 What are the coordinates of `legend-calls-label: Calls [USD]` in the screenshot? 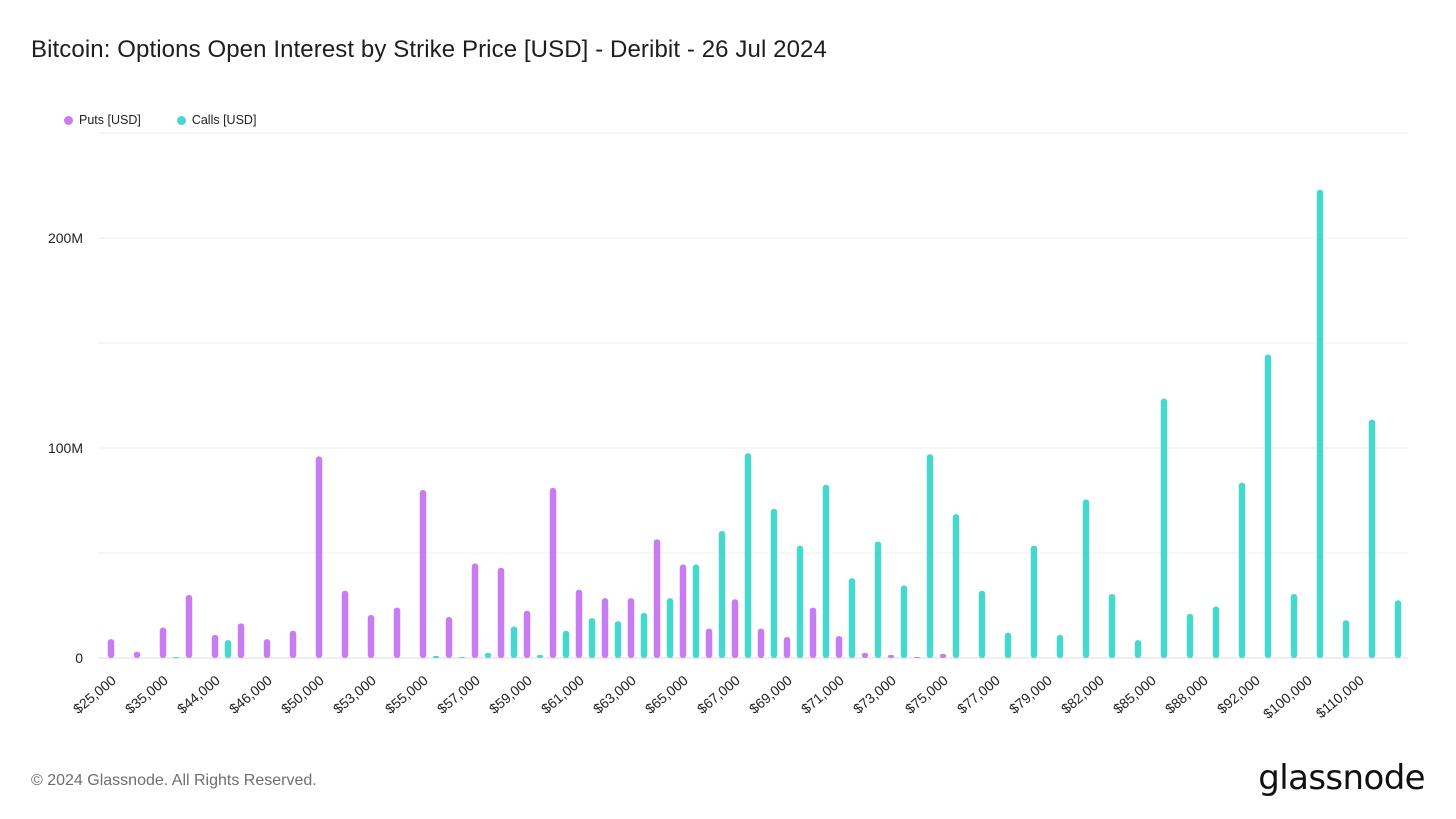 It's located at (224, 120).